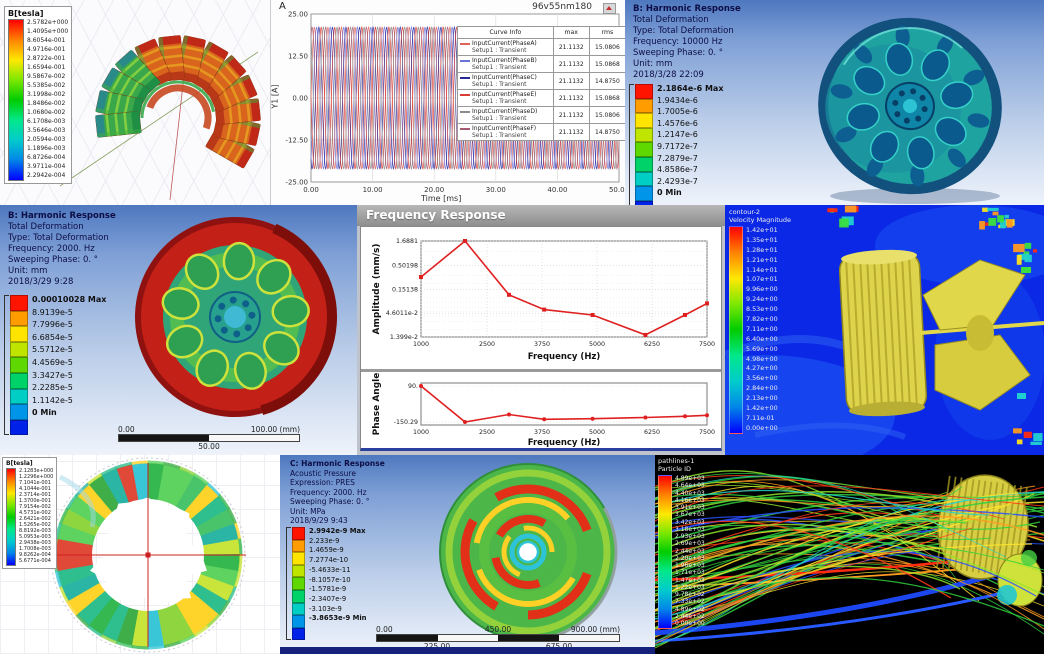  Describe the element at coordinates (677, 170) in the screenshot. I see `legend-label: 4.8586e-7` at that location.